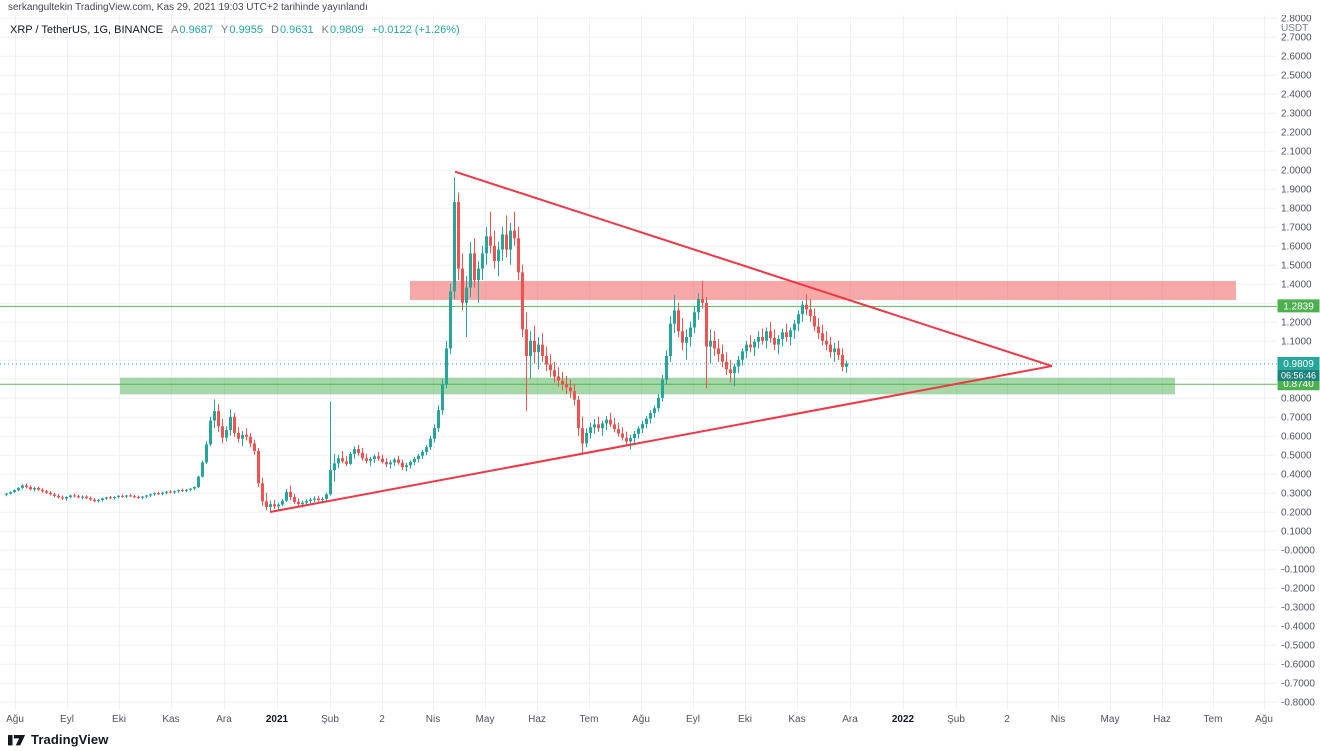 The height and width of the screenshot is (751, 1320). Describe the element at coordinates (87, 30) in the screenshot. I see `symbol-title: XRP / TetherUS, 1G, BINANCE` at that location.